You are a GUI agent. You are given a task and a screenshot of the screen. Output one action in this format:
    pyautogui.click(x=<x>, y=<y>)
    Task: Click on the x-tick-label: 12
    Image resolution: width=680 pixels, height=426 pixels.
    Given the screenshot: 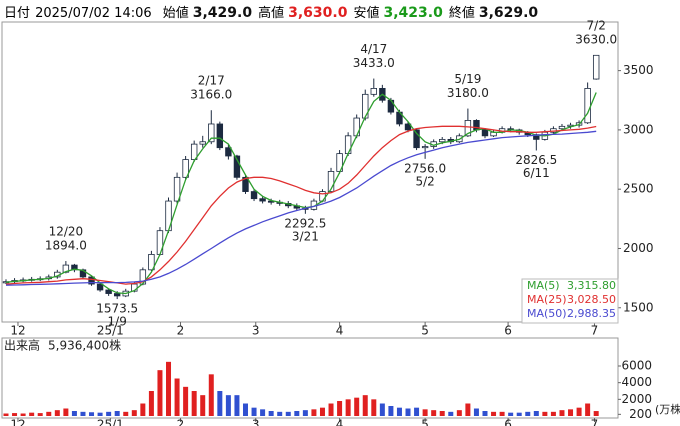 What is the action you would take?
    pyautogui.click(x=17, y=331)
    